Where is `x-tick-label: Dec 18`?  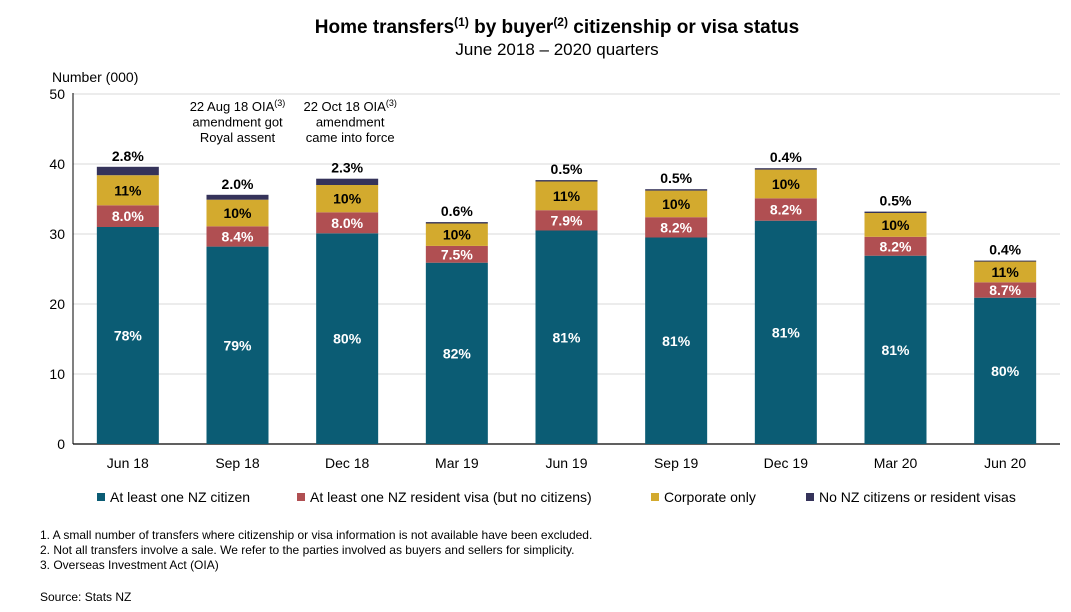
x-tick-label: Dec 18 is located at coordinates (347, 463).